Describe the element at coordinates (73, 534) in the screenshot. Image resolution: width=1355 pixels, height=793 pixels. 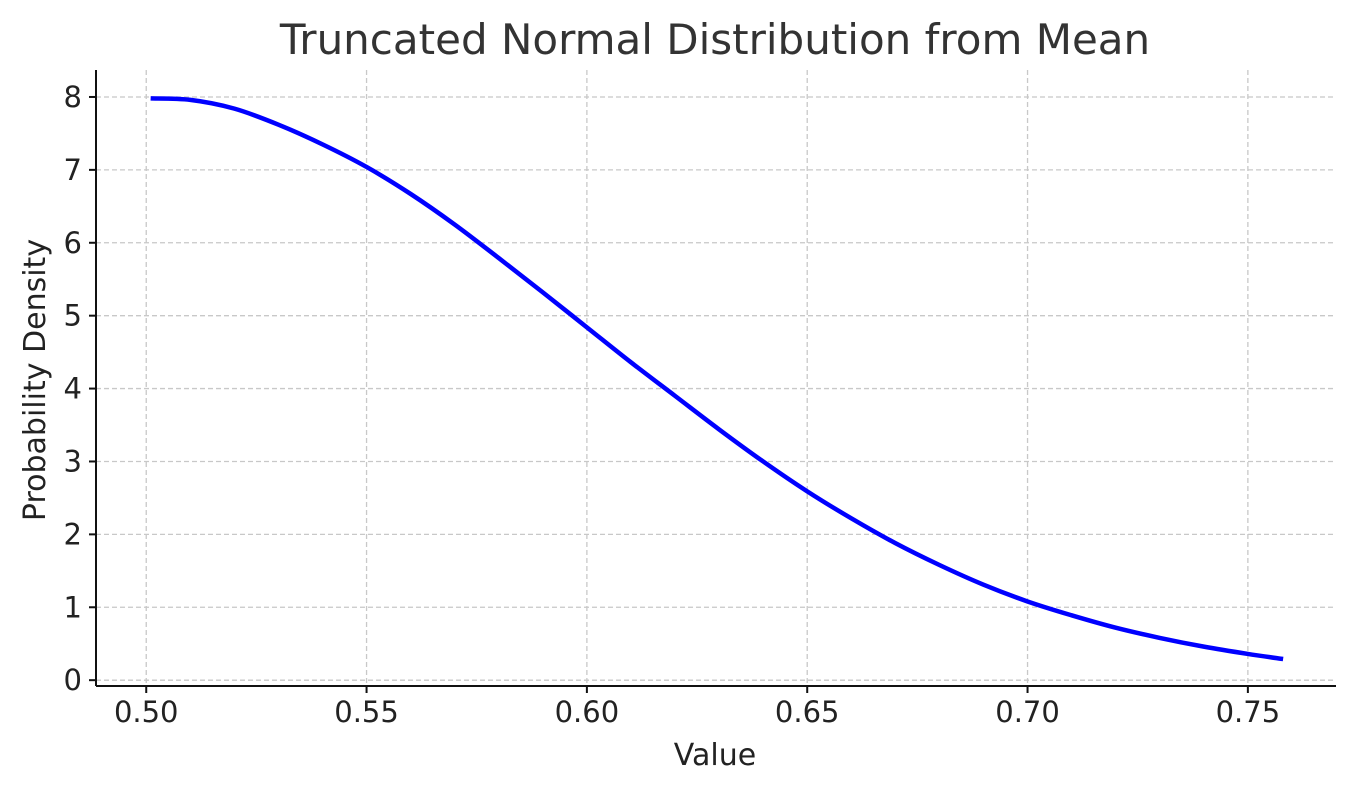
I see `y-tick-label: 2` at that location.